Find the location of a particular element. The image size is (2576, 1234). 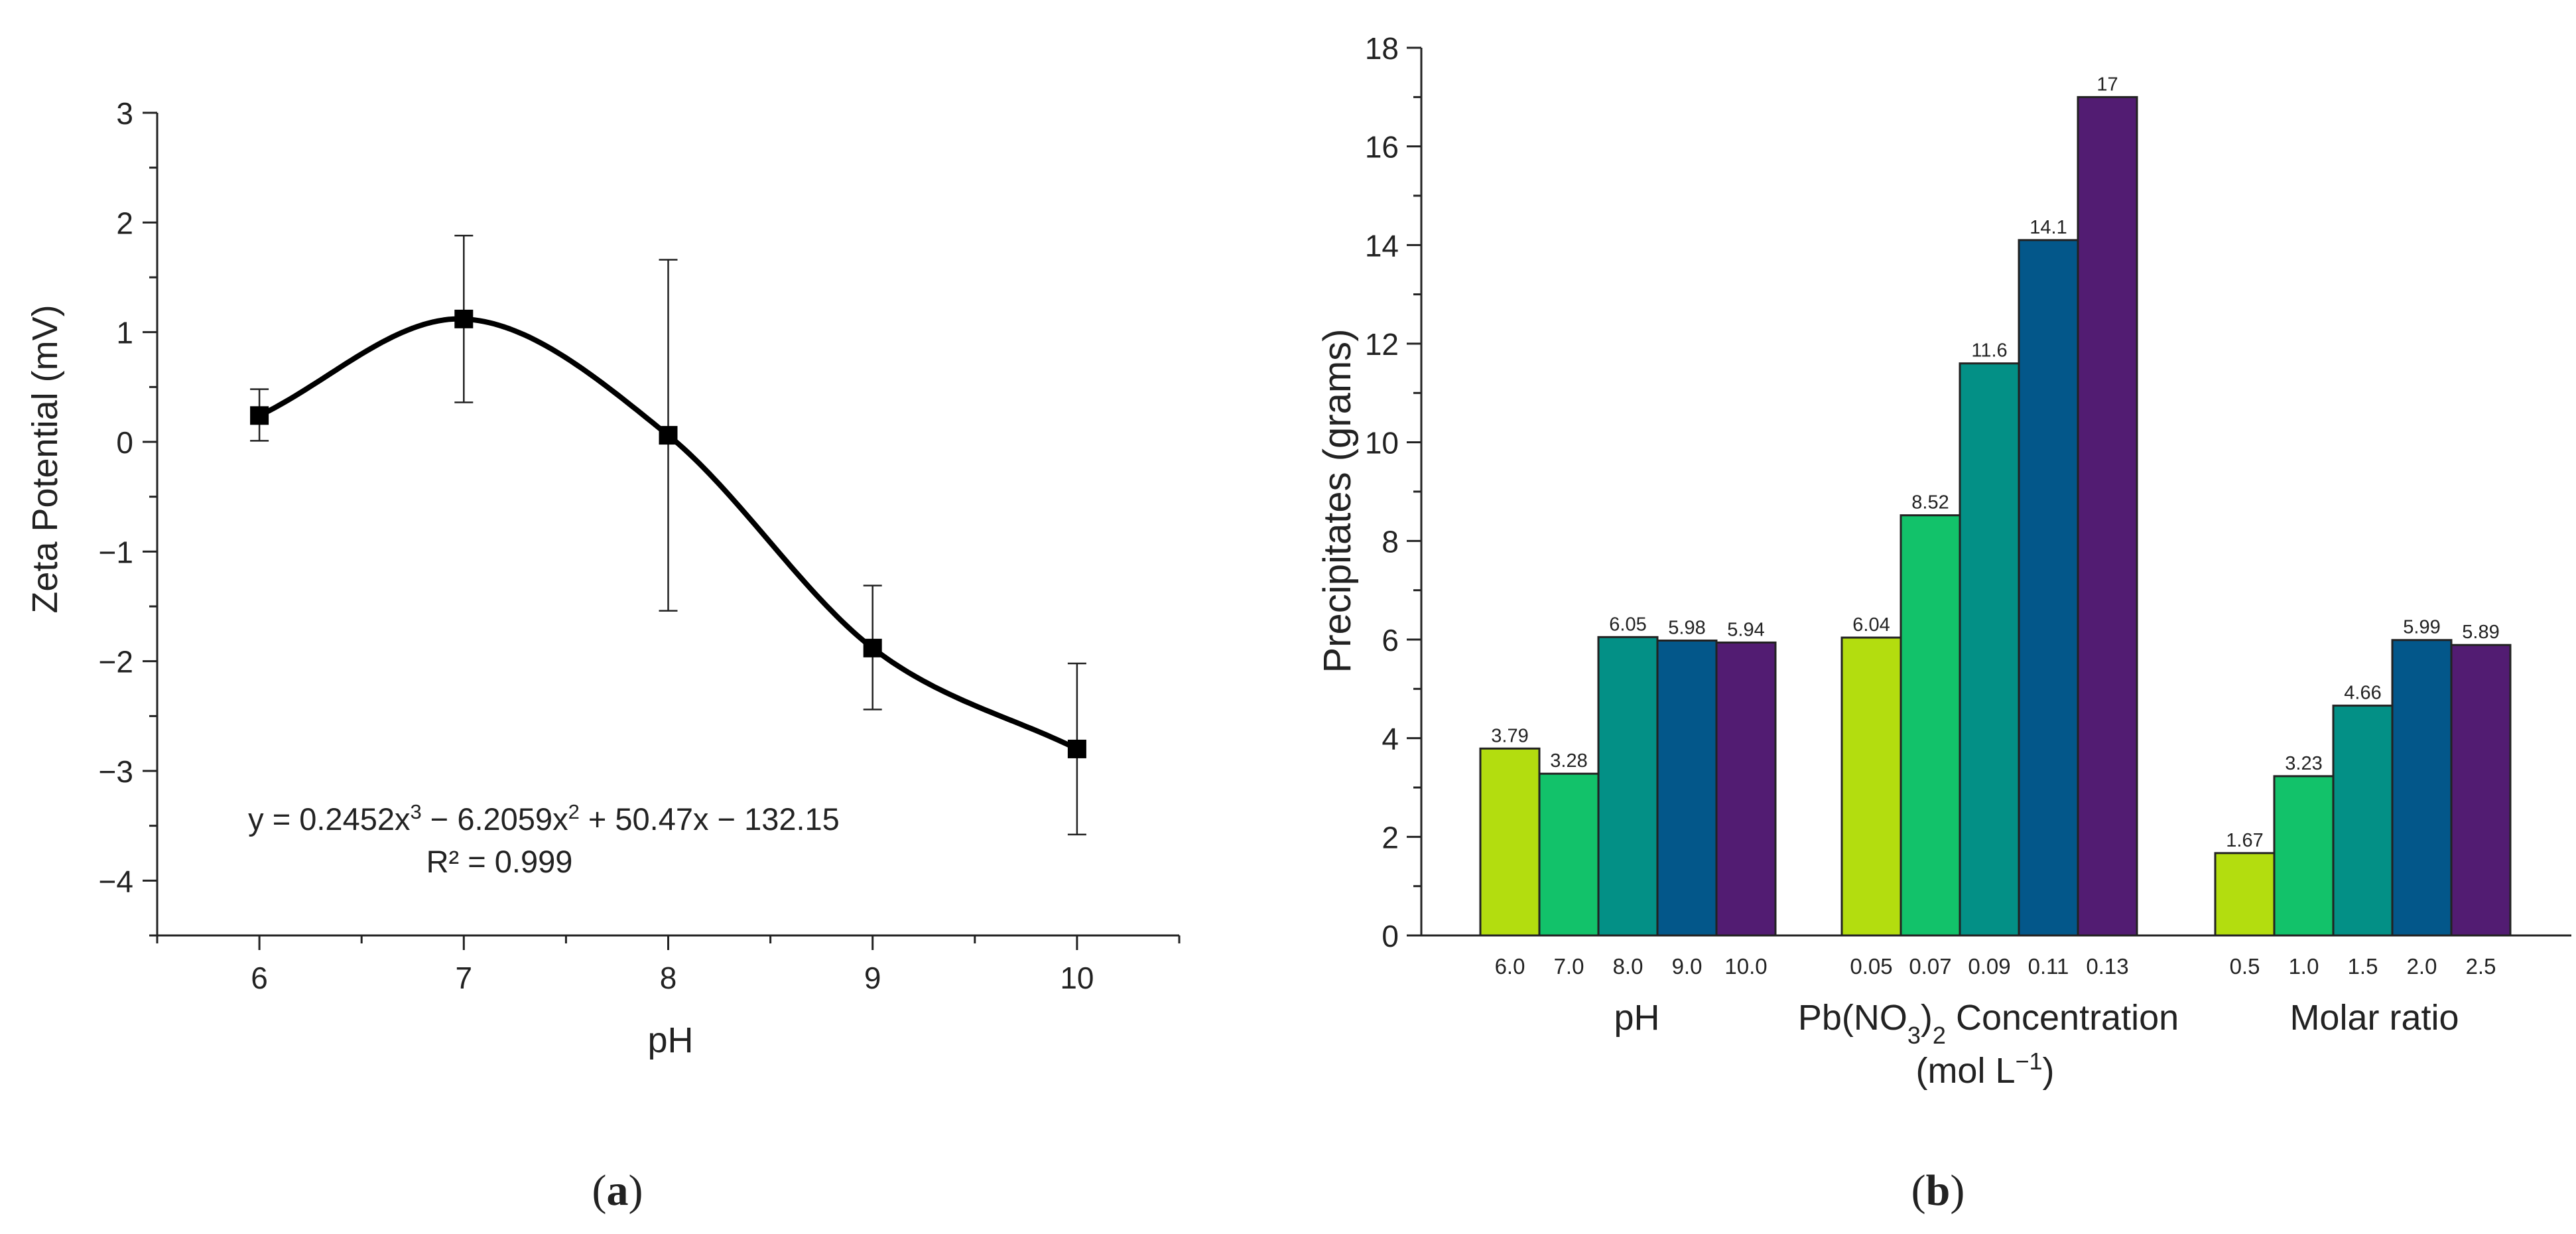

panel-label-b: (b) is located at coordinates (1938, 1190).